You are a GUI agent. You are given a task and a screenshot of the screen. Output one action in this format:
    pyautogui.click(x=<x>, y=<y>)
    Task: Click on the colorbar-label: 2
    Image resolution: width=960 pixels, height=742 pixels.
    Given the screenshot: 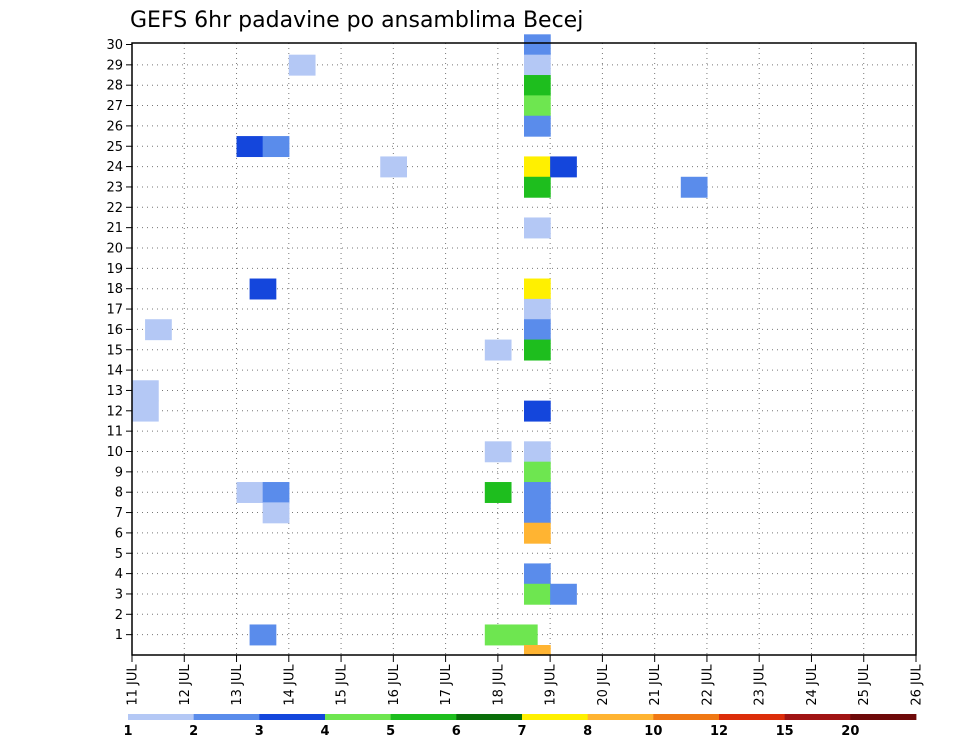 What is the action you would take?
    pyautogui.click(x=193, y=731)
    